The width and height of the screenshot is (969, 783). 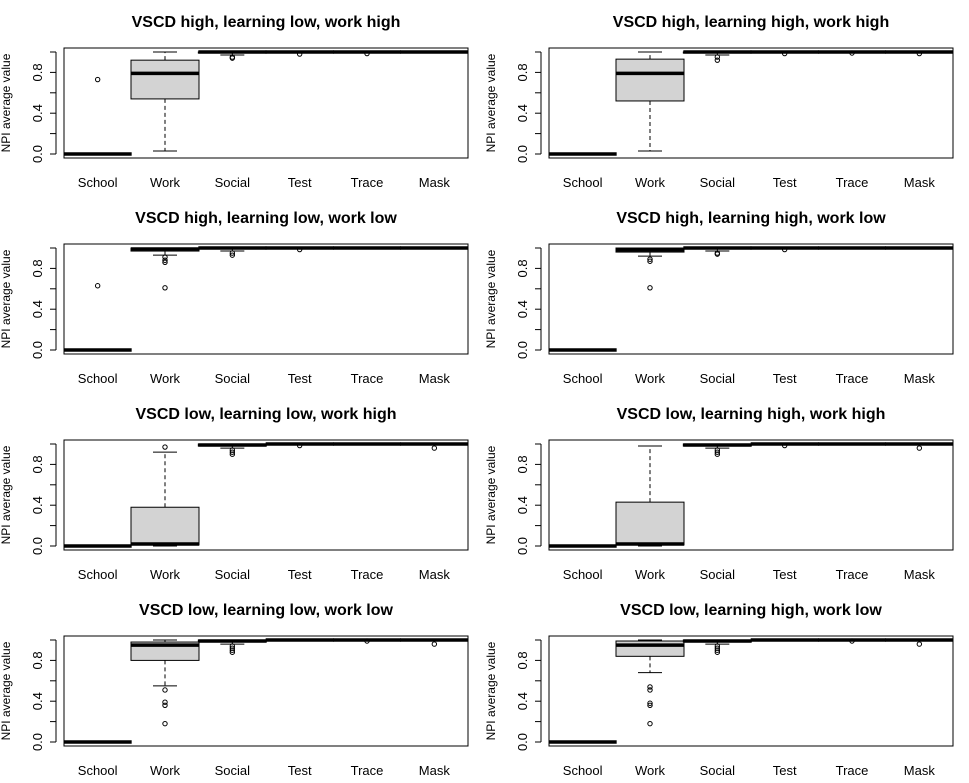 What do you see at coordinates (266, 22) in the screenshot?
I see `panel-title: VSCD high, learning low, work high` at bounding box center [266, 22].